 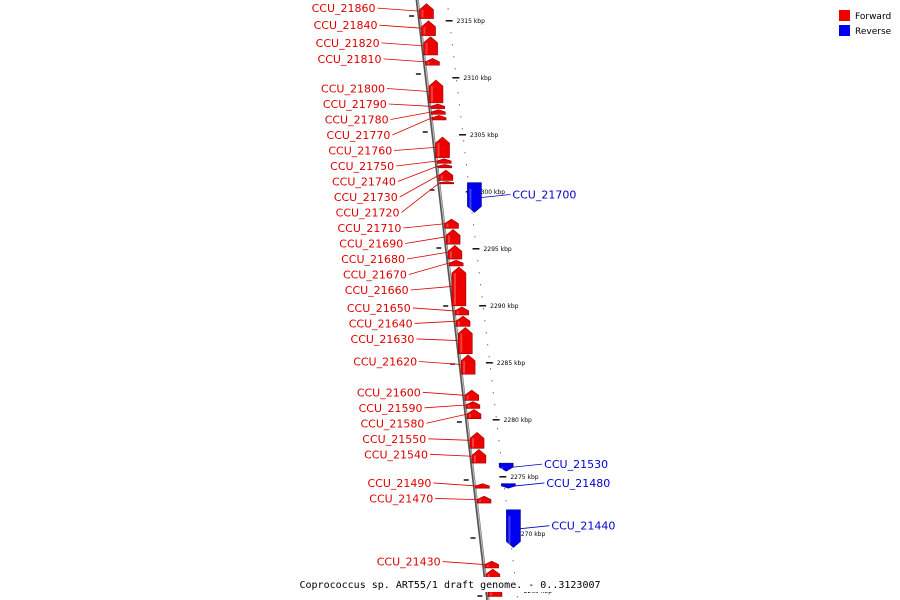 I want to click on gene-ccu-21720-shape, so click(x=446, y=183).